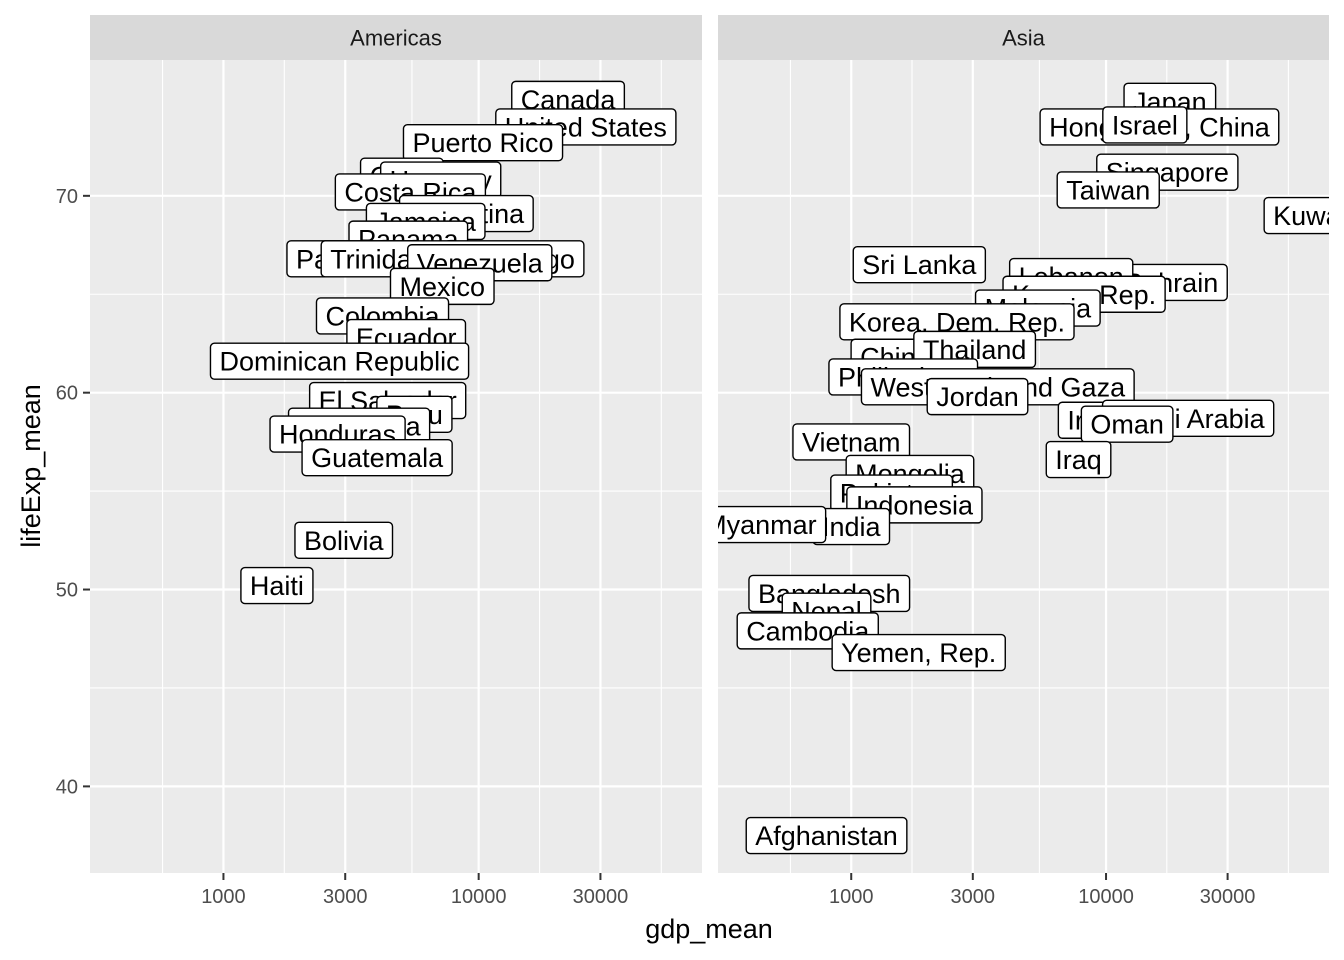 The image size is (1344, 960). I want to click on label-text: Taiwan, so click(1108, 190).